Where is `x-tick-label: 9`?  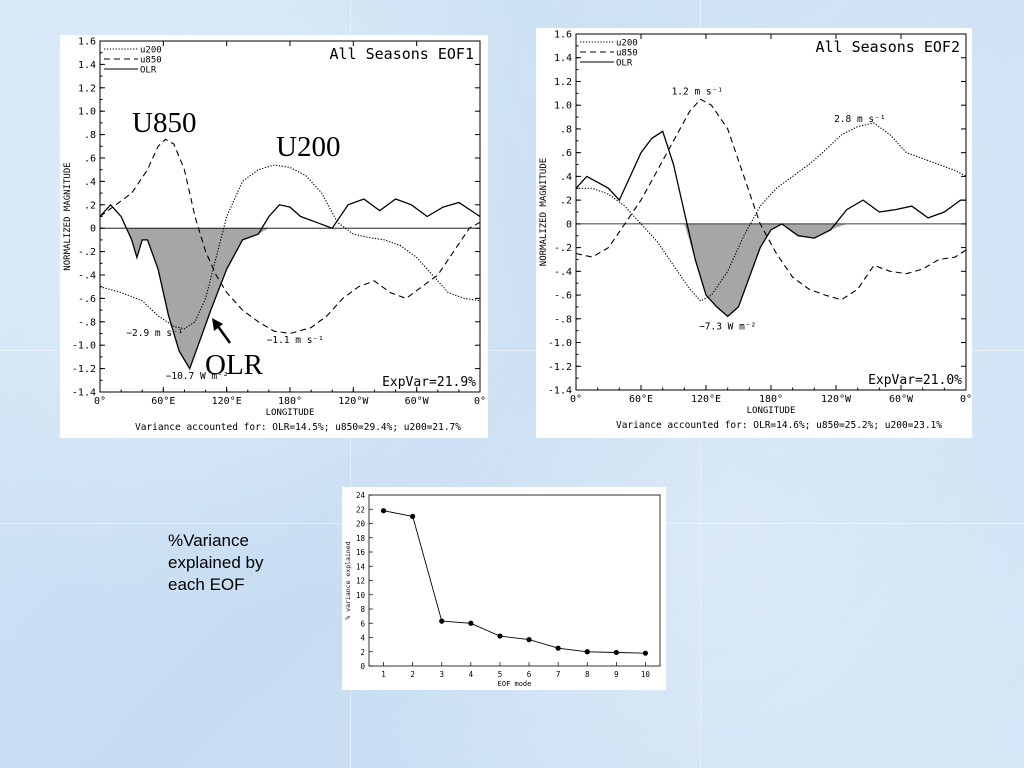
x-tick-label: 9 is located at coordinates (616, 674).